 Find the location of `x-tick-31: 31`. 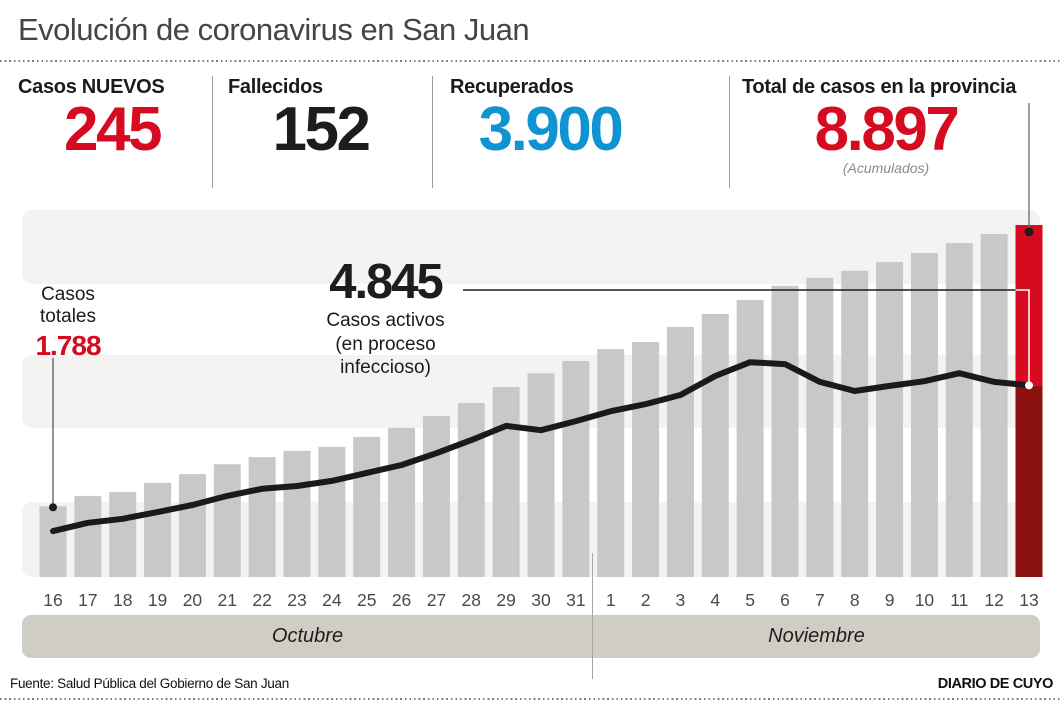

x-tick-31: 31 is located at coordinates (575, 600).